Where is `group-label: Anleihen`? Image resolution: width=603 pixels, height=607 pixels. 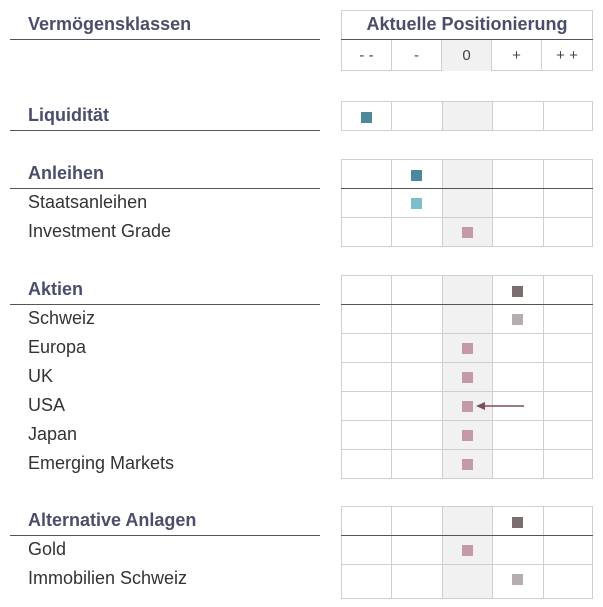
group-label: Anleihen is located at coordinates (66, 173).